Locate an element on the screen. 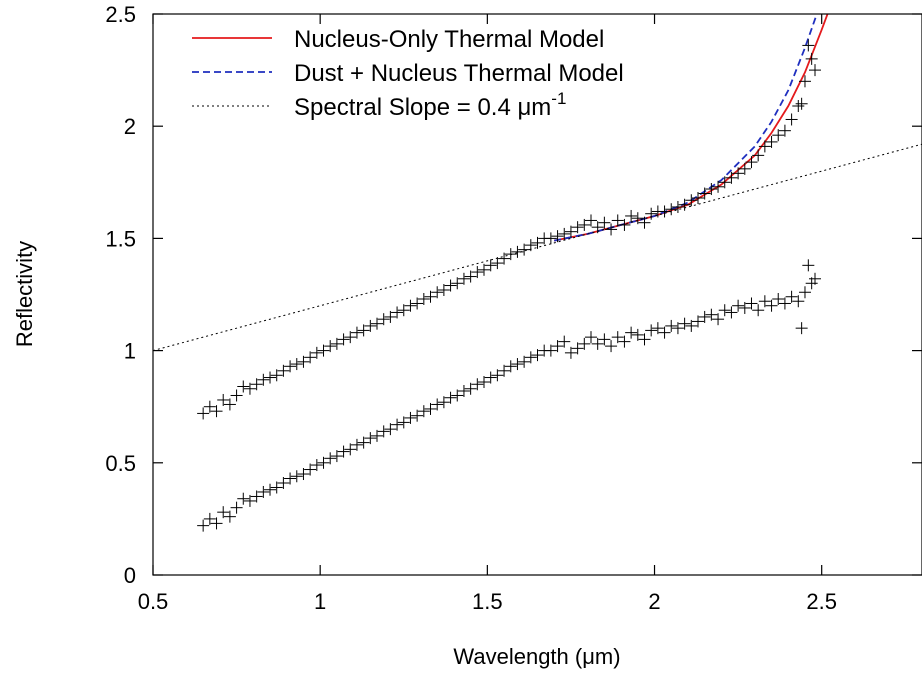  y-tick-label: 2 is located at coordinates (130, 126).